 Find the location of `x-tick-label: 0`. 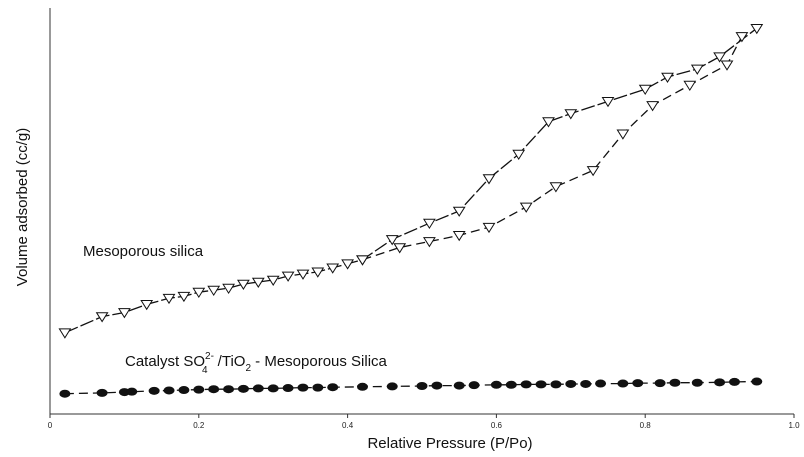

x-tick-label: 0 is located at coordinates (50, 425).